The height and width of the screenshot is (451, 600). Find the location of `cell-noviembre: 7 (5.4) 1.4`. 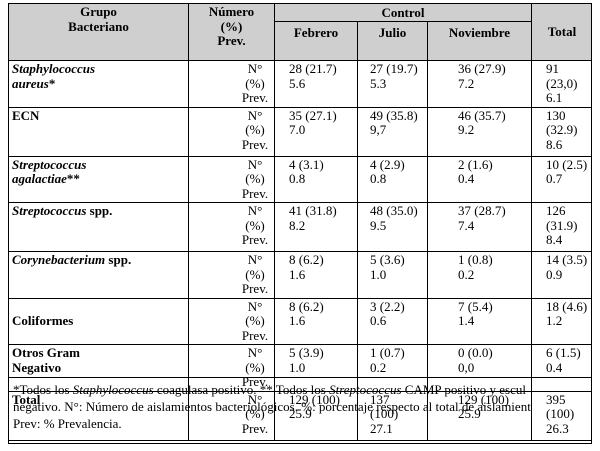

cell-noviembre: 7 (5.4) 1.4 is located at coordinates (479, 321).